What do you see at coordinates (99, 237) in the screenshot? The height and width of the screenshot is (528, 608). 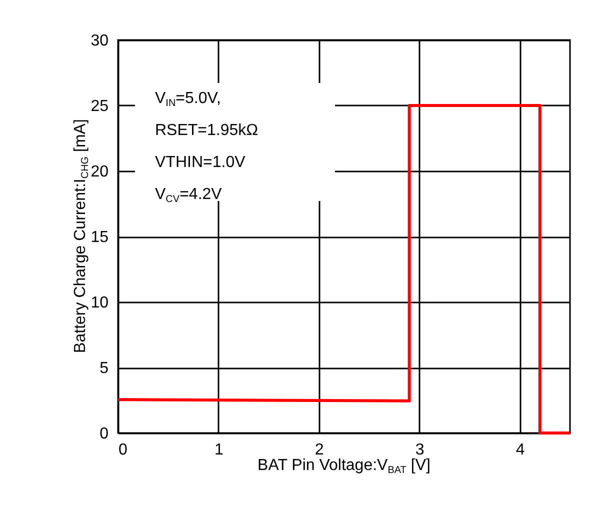 I see `y-tick-label: 15` at bounding box center [99, 237].